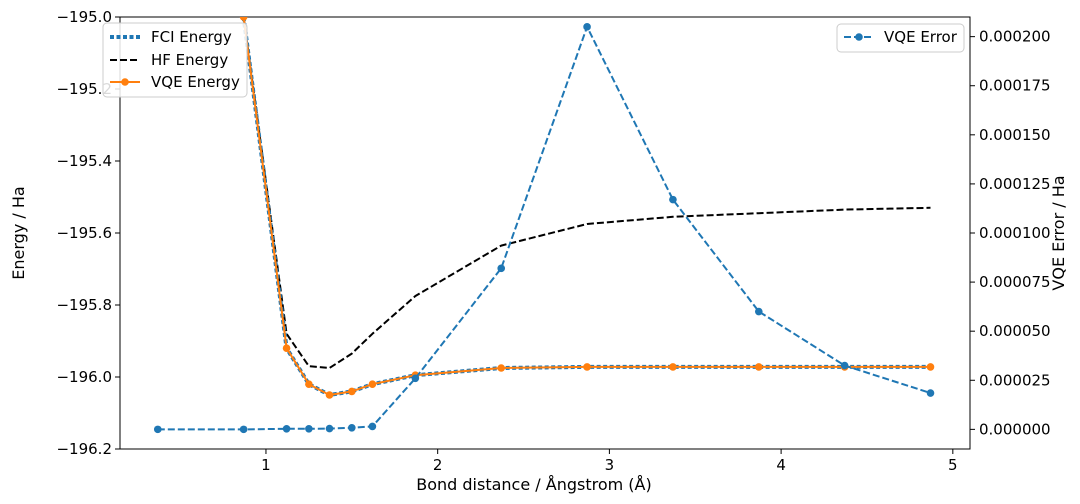 This screenshot has width=1080, height=504. What do you see at coordinates (953, 465) in the screenshot?
I see `x-tick-label-4: 5` at bounding box center [953, 465].